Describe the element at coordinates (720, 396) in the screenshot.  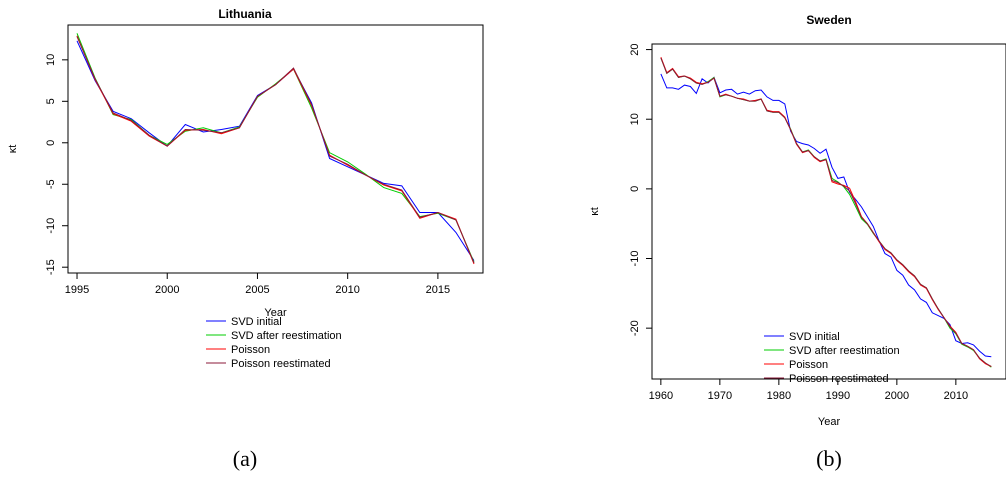
I see `x-tick-label: 1970` at that location.